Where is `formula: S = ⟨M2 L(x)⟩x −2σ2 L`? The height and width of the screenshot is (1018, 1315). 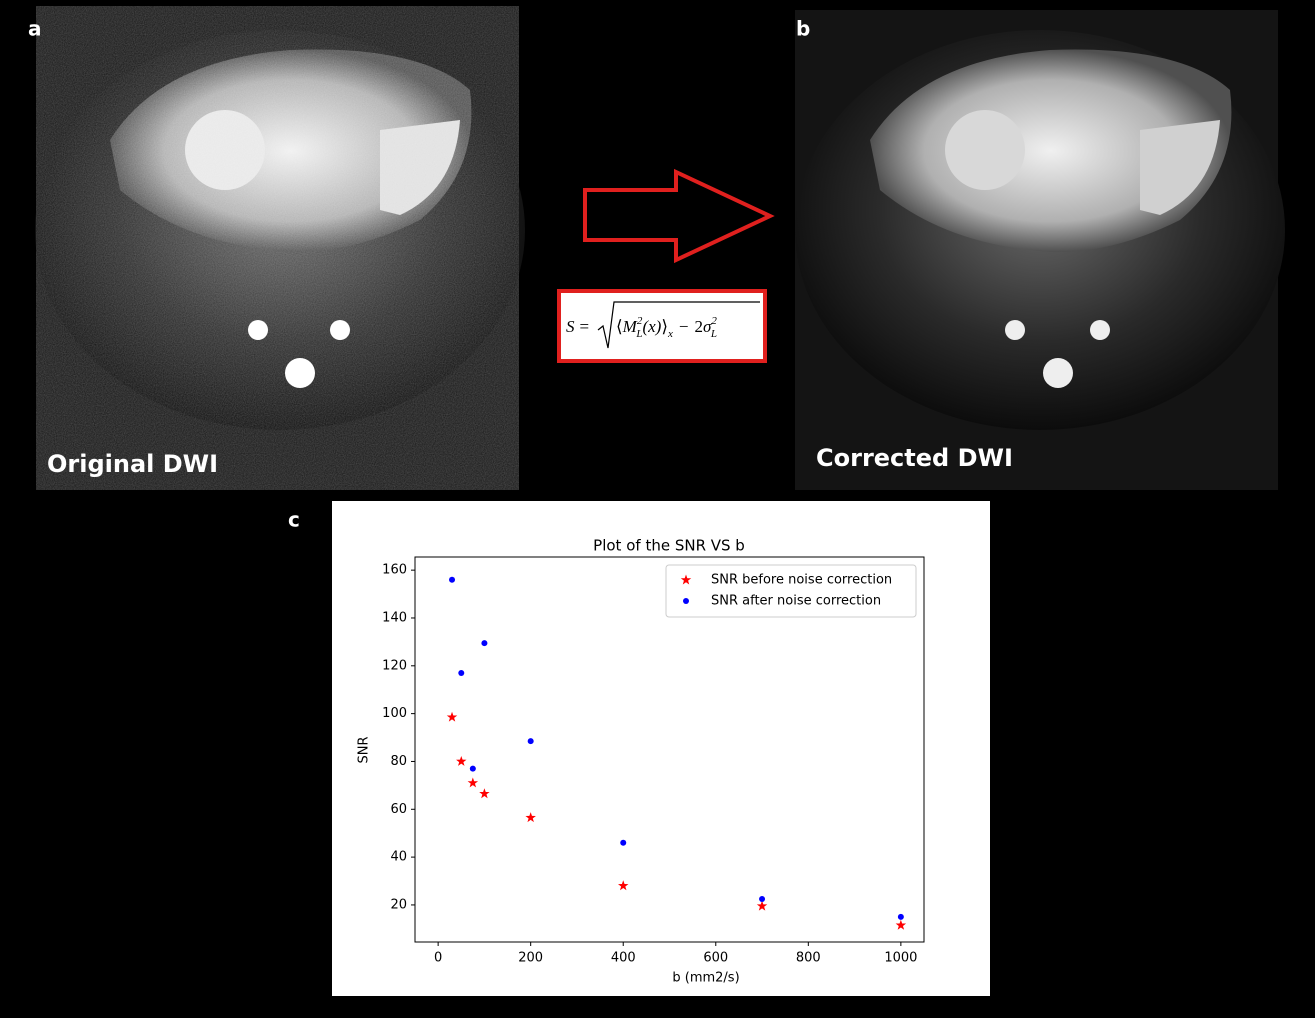 formula: S = ⟨M2 L(x)⟩x −2σ2 L is located at coordinates (663, 325).